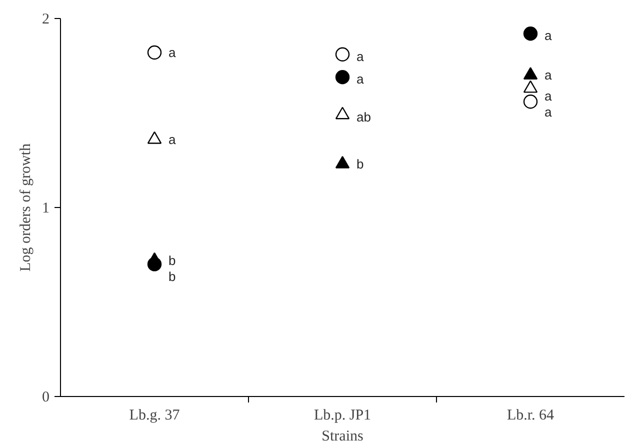 Image resolution: width=634 pixels, height=447 pixels. I want to click on x-tick-label: Lb.g. 37, so click(154, 416).